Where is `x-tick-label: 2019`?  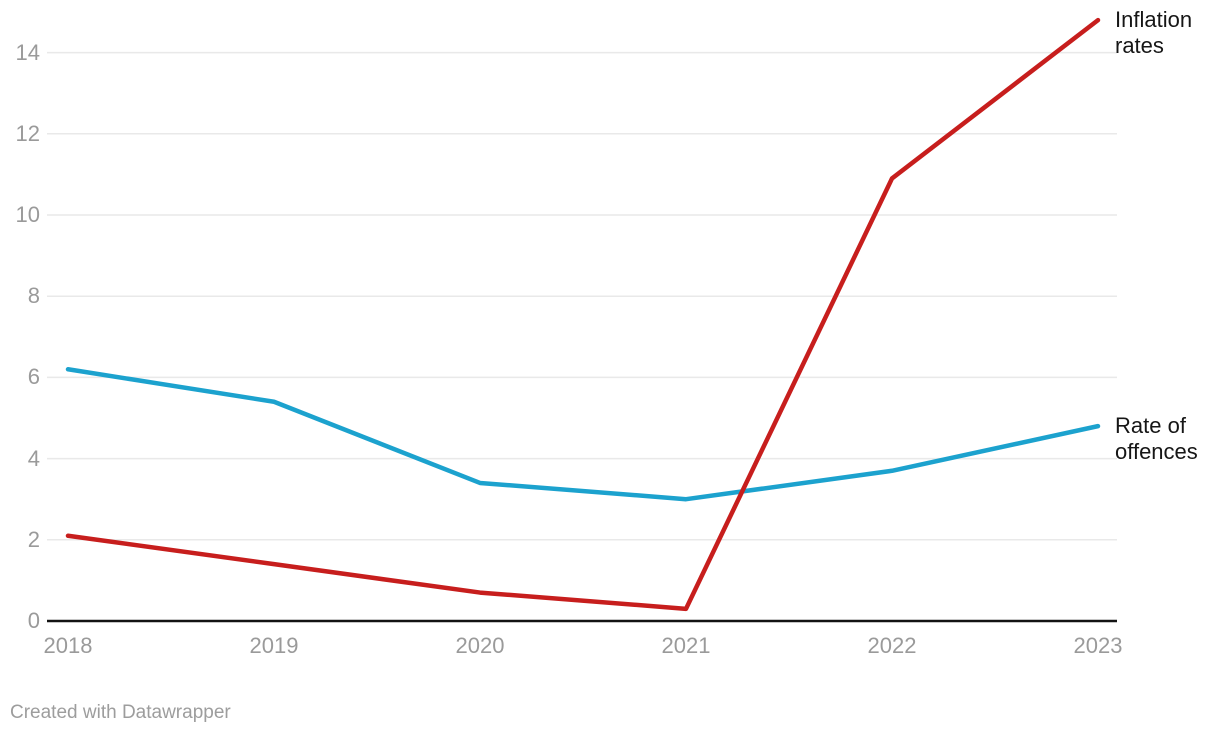 x-tick-label: 2019 is located at coordinates (274, 645).